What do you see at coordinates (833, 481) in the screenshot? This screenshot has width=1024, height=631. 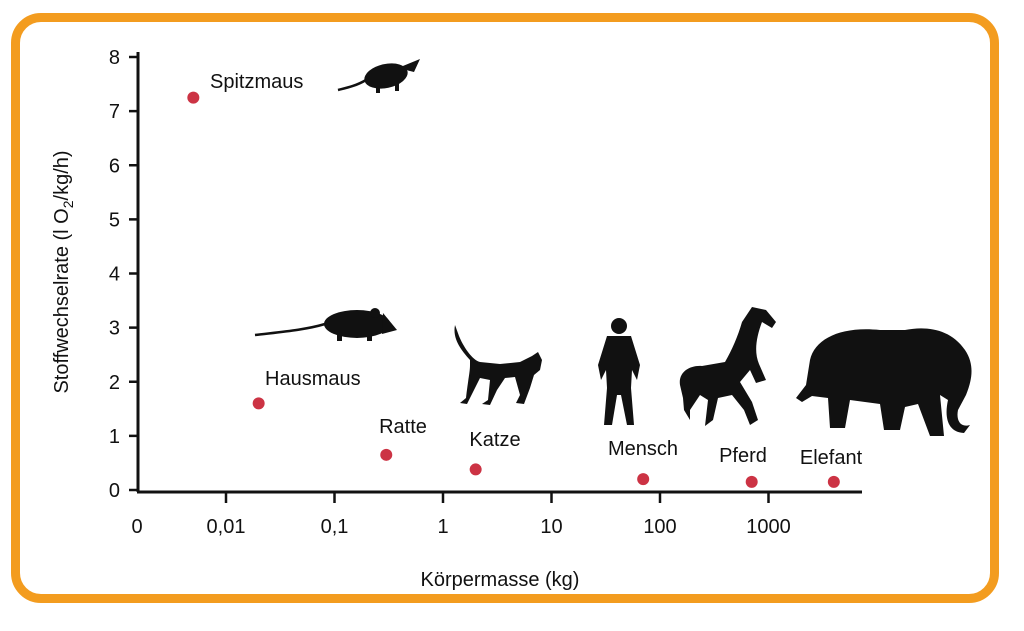 I see `data-point-elefant` at bounding box center [833, 481].